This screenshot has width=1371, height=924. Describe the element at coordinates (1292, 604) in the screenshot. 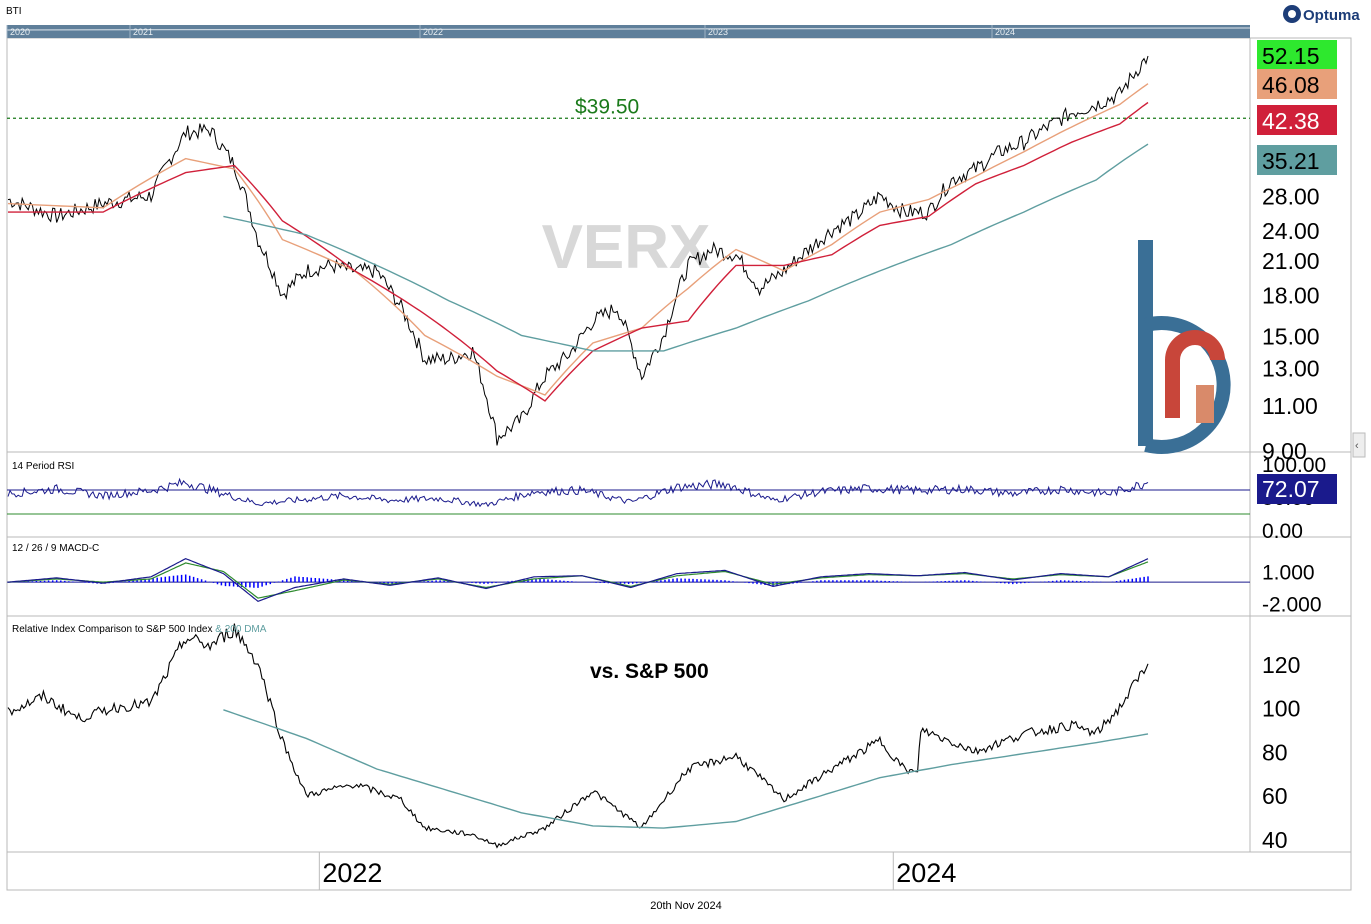

I see `macd-tick-label: -2.000` at that location.